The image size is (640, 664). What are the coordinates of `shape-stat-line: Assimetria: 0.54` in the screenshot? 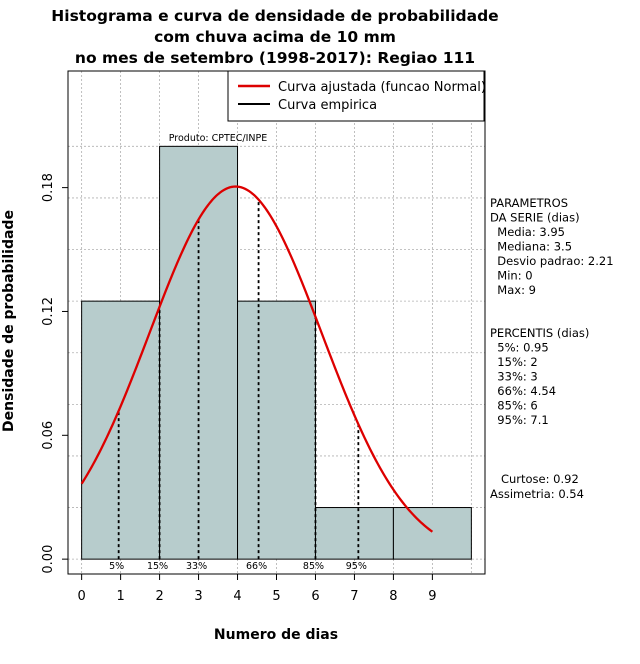 It's located at (537, 494).